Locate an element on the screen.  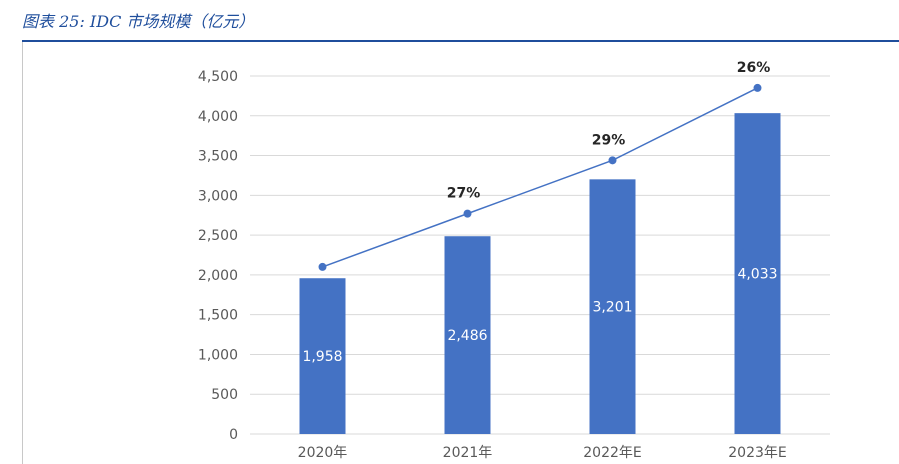
bar-value-label: 1,958 is located at coordinates (322, 357).